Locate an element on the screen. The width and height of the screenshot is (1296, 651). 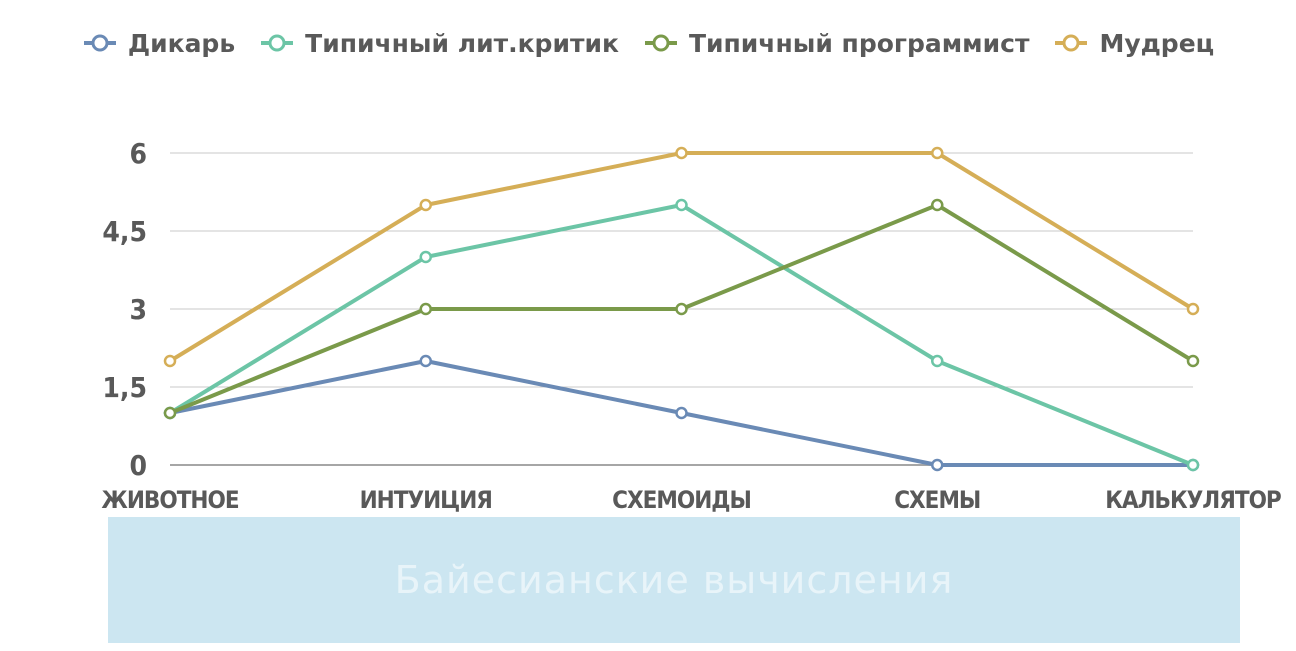
series is located at coordinates (681, 413).